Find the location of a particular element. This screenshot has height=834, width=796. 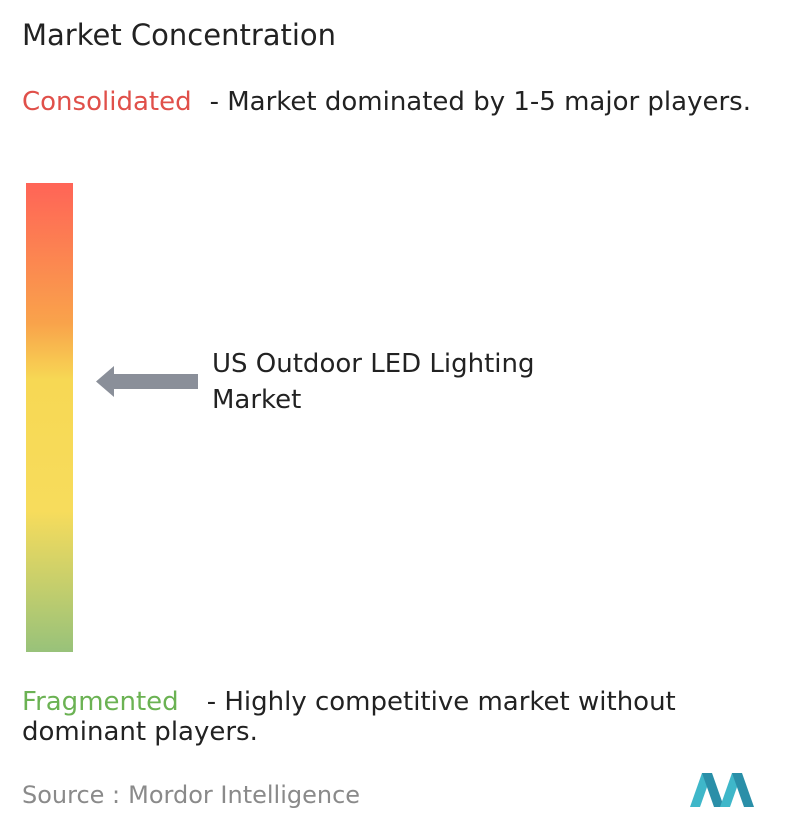

fragmented-label: Fragmented is located at coordinates (100, 702).